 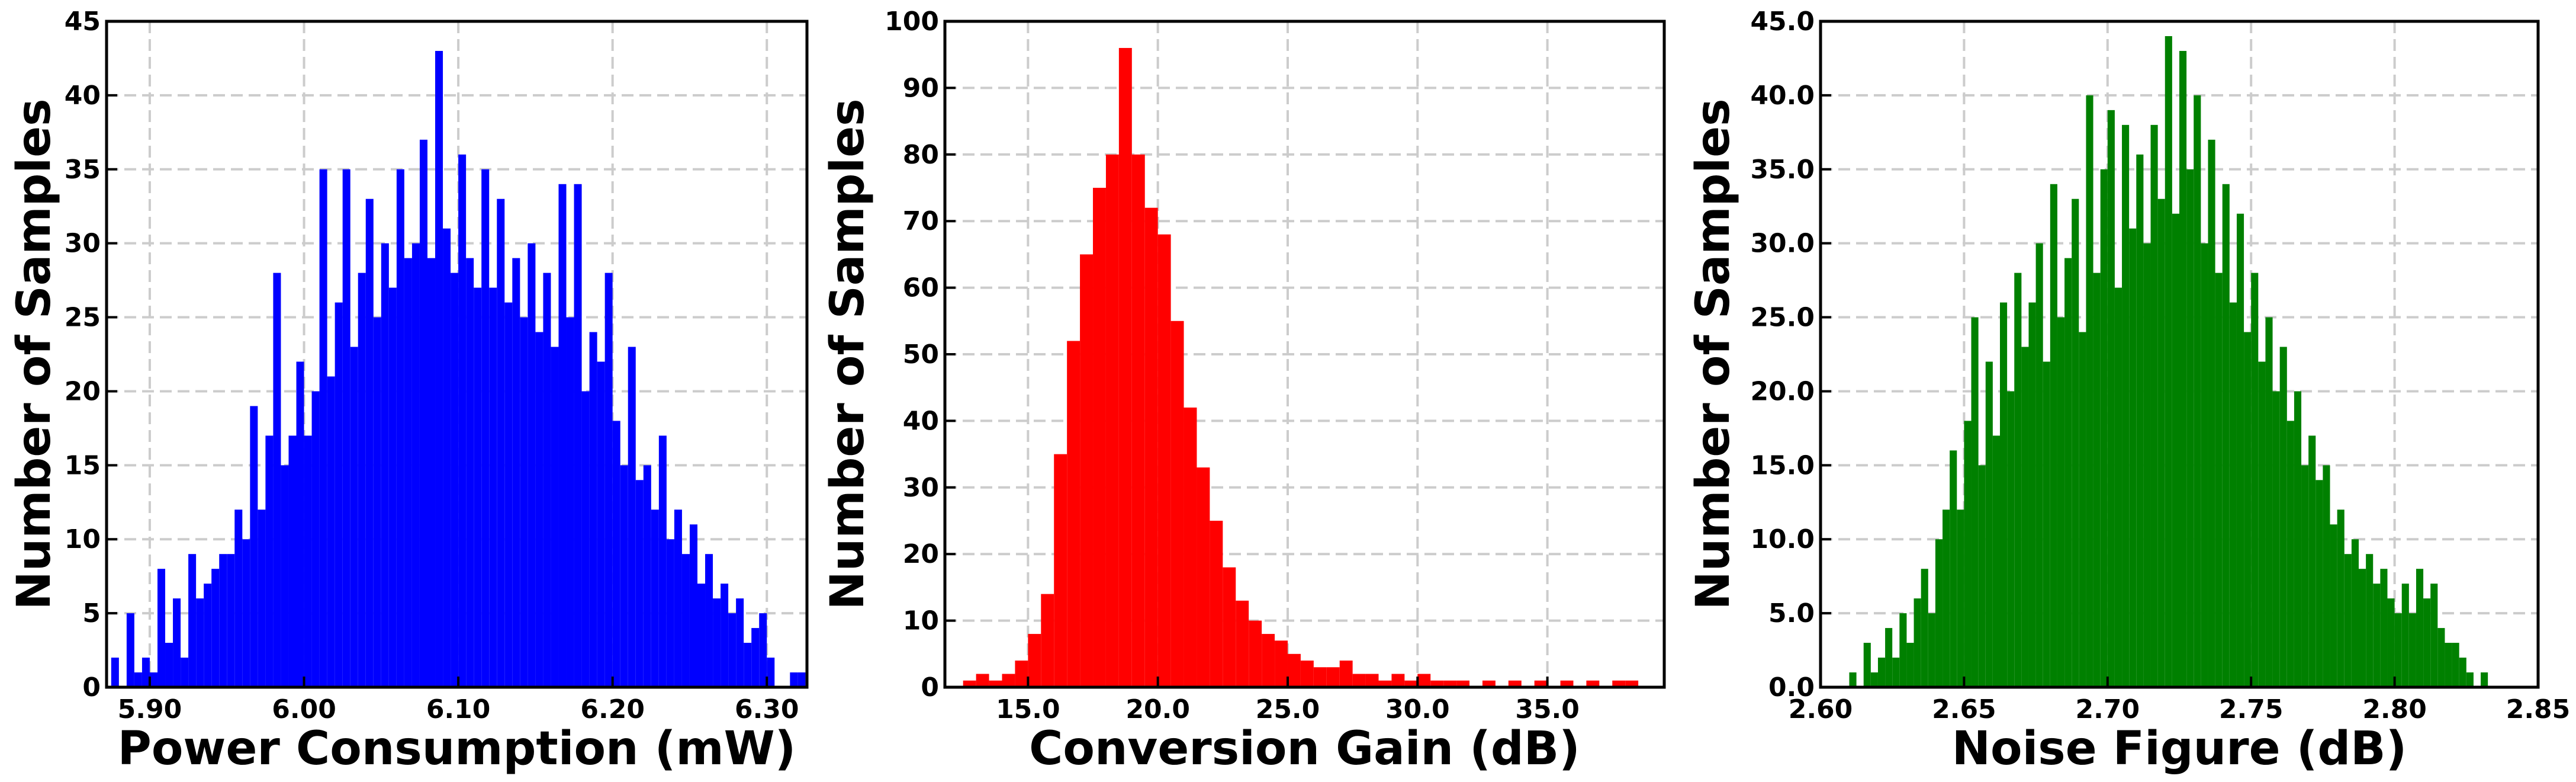 I want to click on x-tick-label: 5.90, so click(x=150, y=709).